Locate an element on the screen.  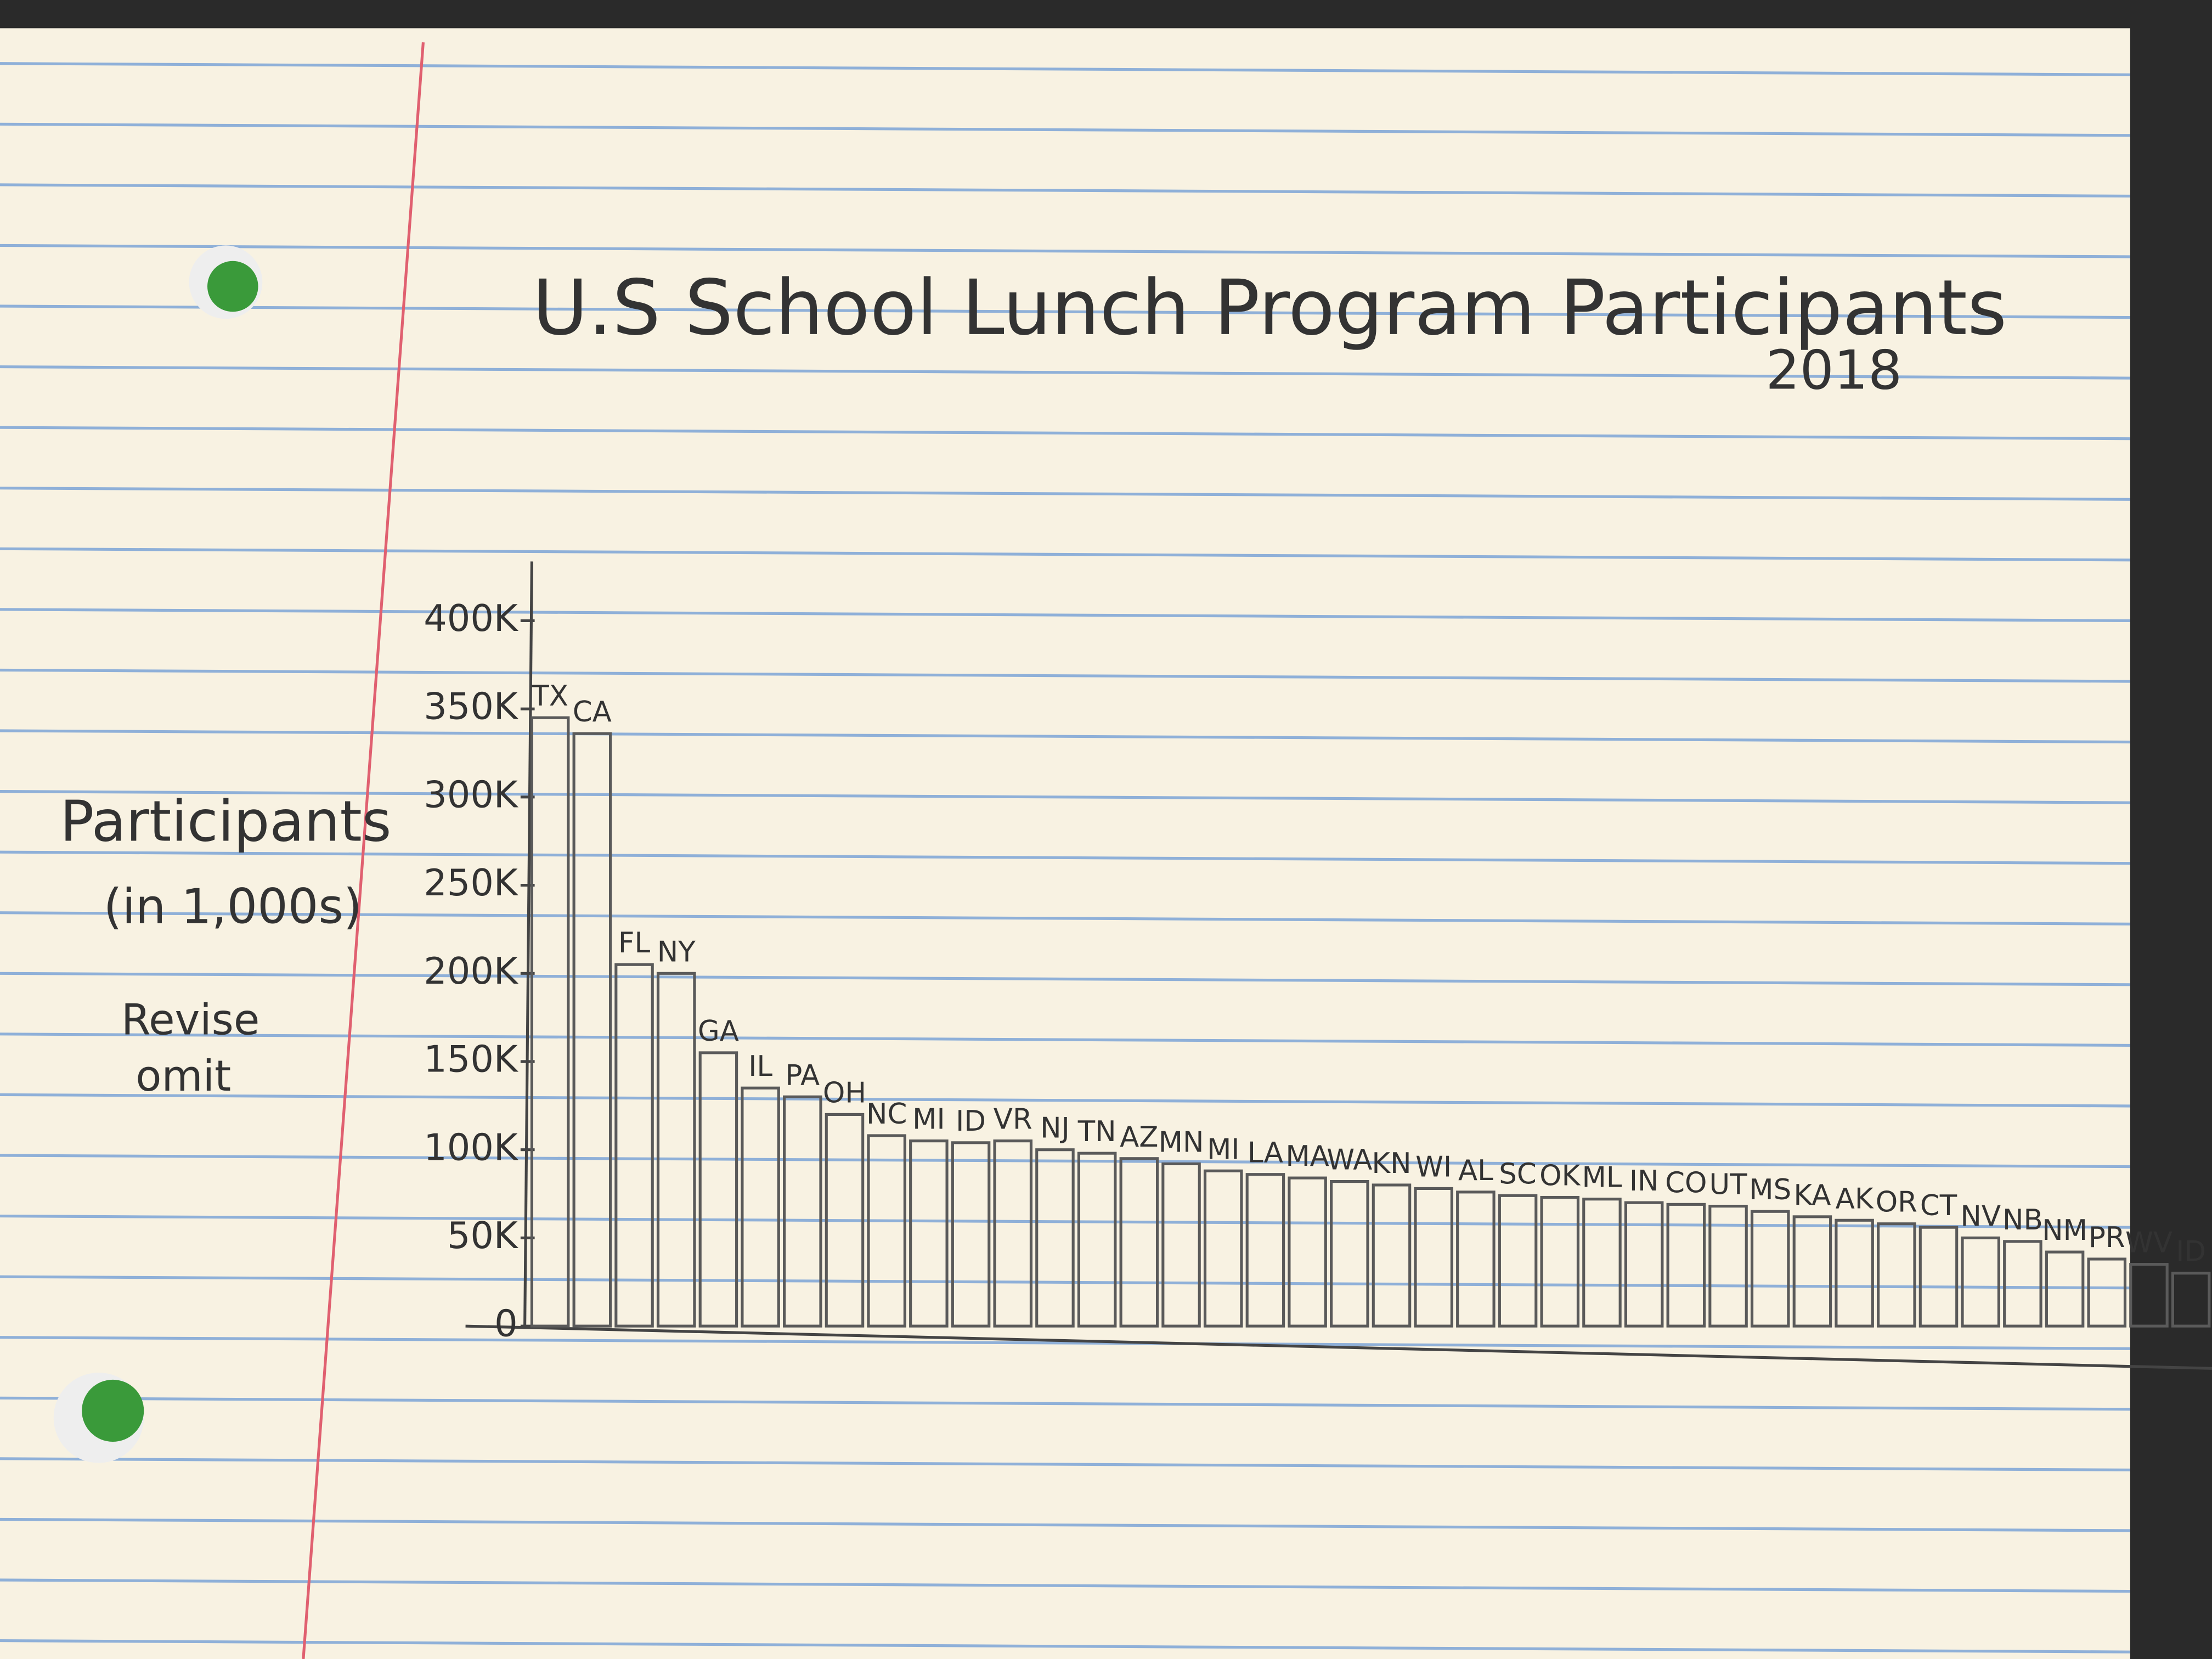
y-tick-label: 300K is located at coordinates (472, 794).